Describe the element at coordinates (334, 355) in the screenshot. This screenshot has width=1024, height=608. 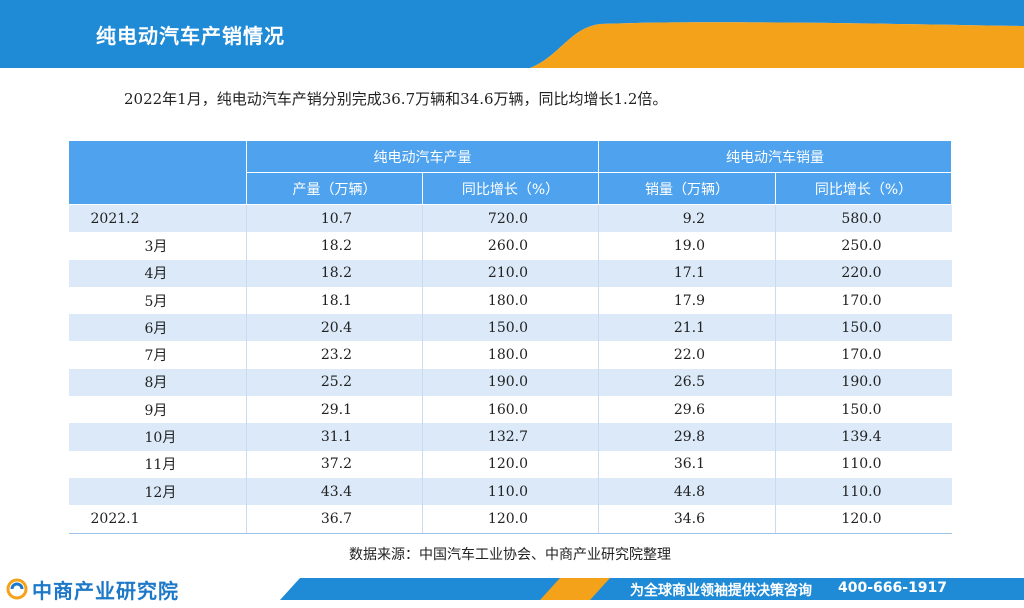
I see `production-volume-cell: 23.2` at that location.